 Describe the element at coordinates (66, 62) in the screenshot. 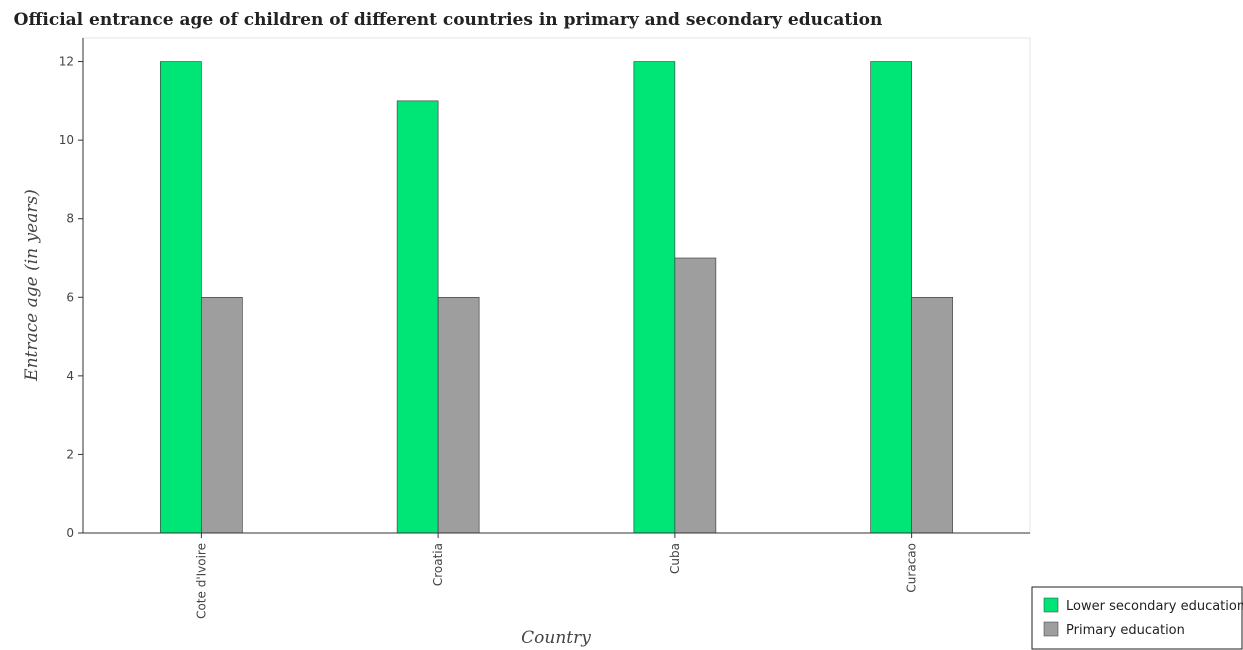

I see `y-tick-label: 12` at that location.